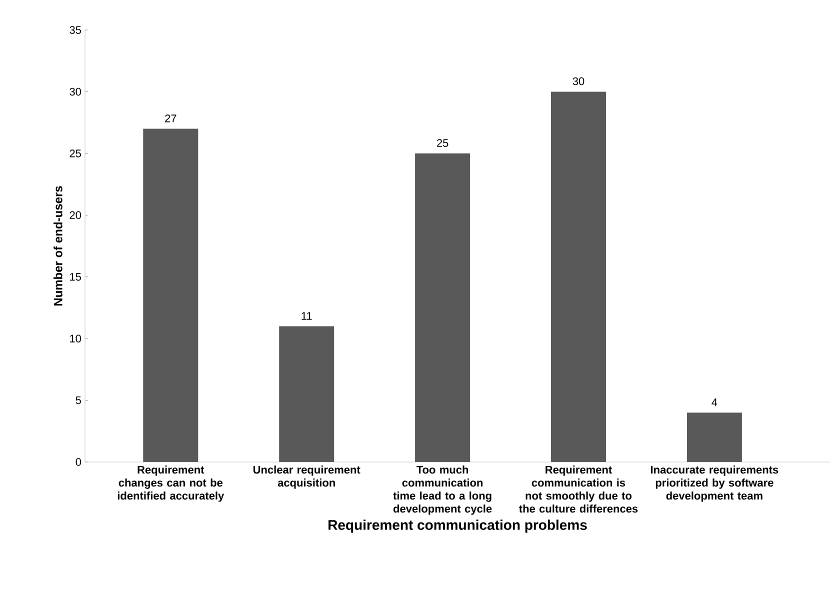 The height and width of the screenshot is (603, 832). What do you see at coordinates (457, 526) in the screenshot?
I see `x-axis-title: Requirement communication problems` at bounding box center [457, 526].